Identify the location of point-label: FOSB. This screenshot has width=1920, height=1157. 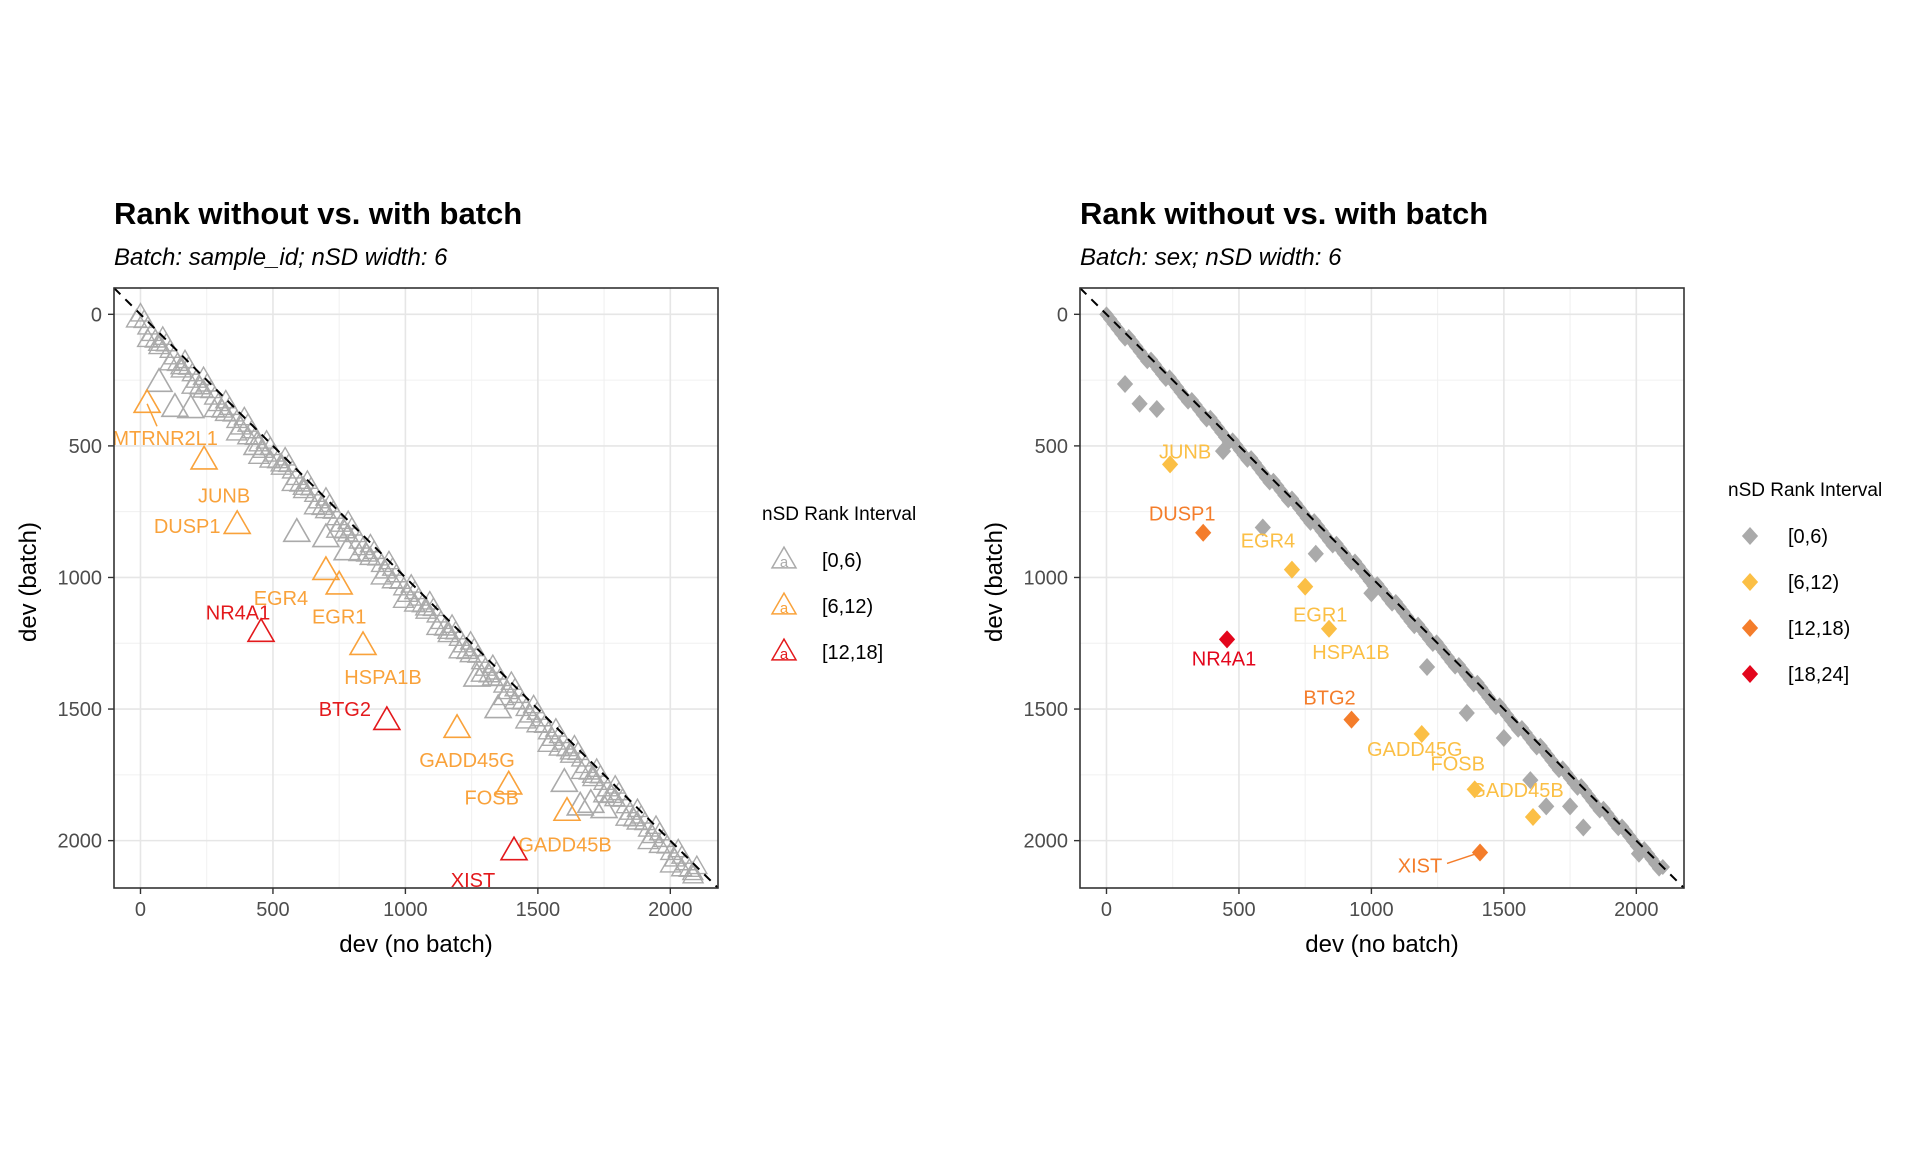
(491, 798).